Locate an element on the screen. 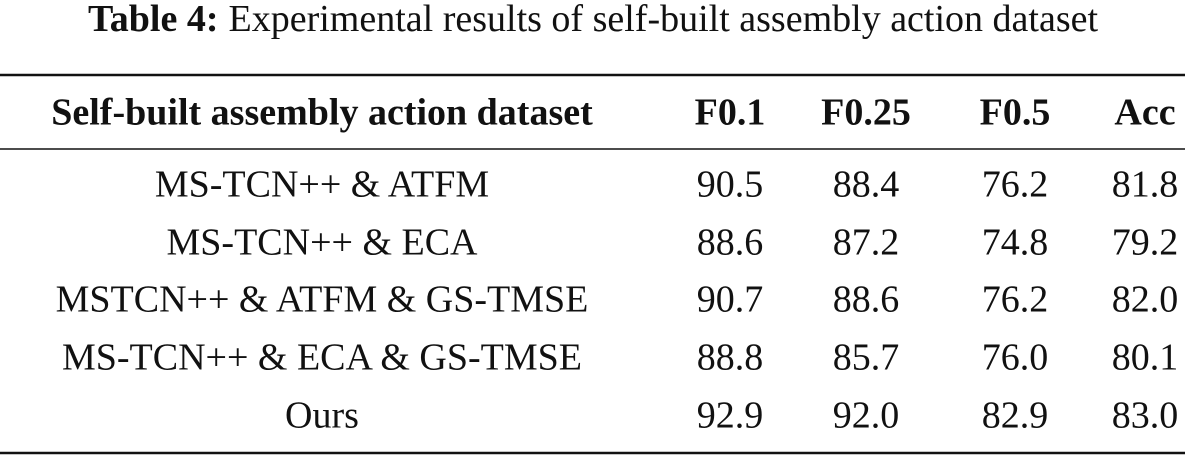  method-cell: MS-TCN++ & ECA & GS-TMSE is located at coordinates (322, 358).